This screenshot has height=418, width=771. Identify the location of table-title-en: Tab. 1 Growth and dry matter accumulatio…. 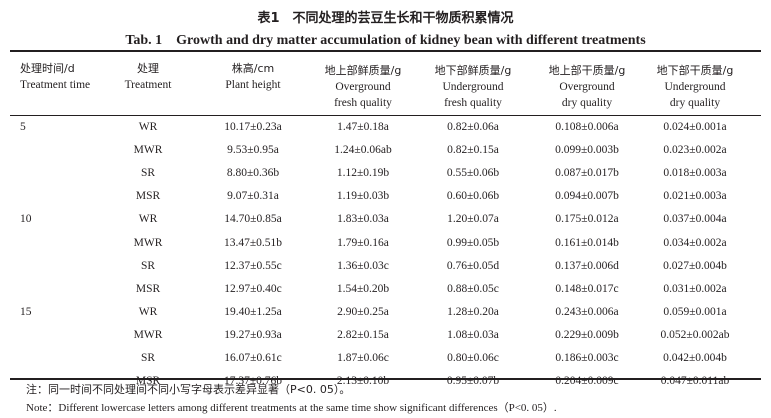
(385, 40).